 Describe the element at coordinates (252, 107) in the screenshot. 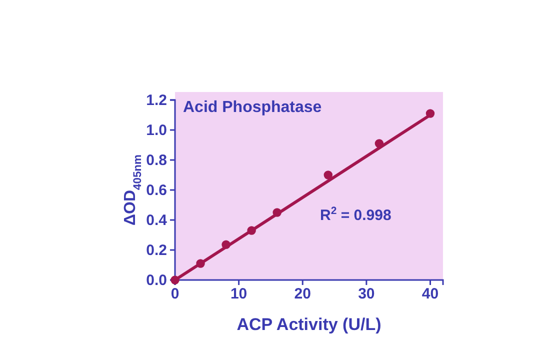

I see `chart-title: Acid Phosphatase` at that location.